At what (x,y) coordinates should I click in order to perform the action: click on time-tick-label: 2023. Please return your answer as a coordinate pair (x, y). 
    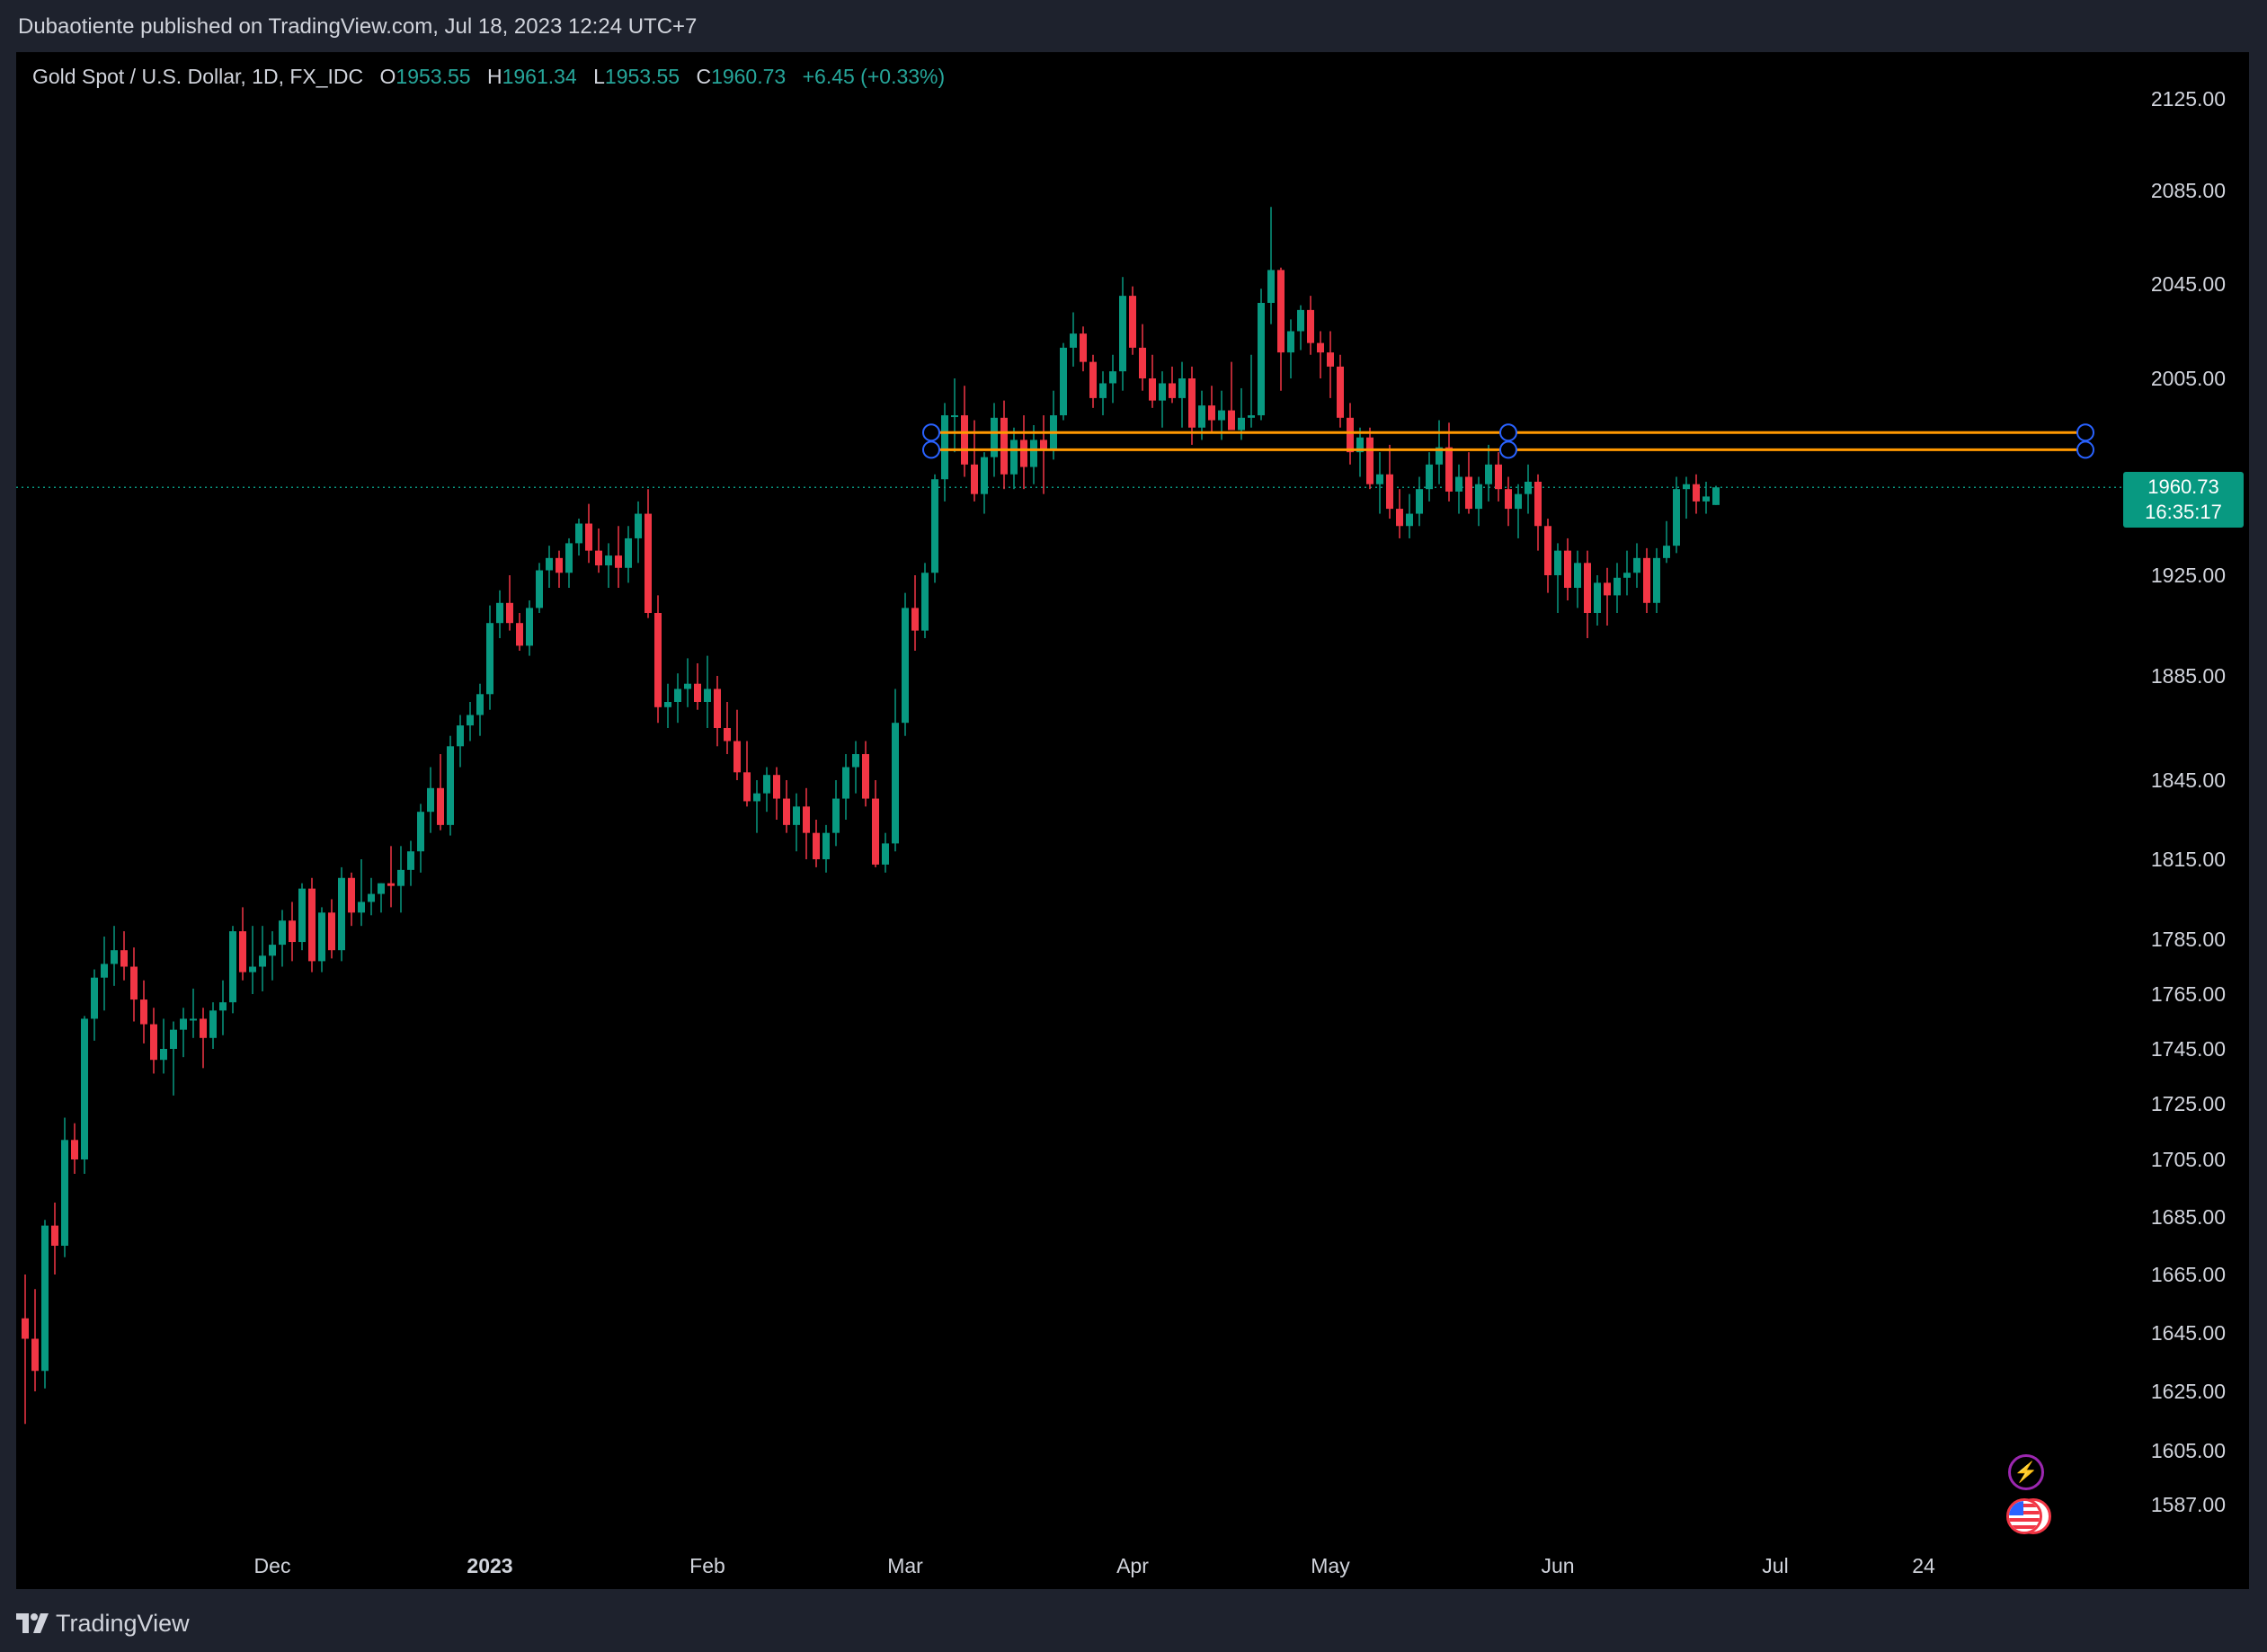
    Looking at the image, I should click on (489, 1565).